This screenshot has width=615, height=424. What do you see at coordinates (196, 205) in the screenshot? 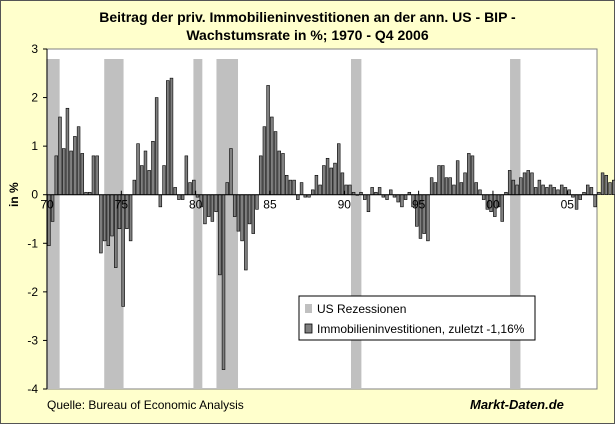
I see `x-tick-label-2: 80` at bounding box center [196, 205].